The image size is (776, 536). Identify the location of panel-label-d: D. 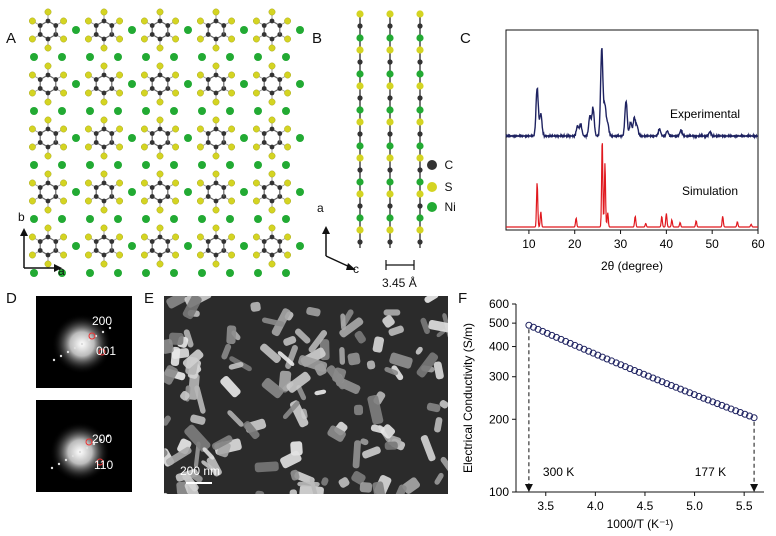
(11, 298).